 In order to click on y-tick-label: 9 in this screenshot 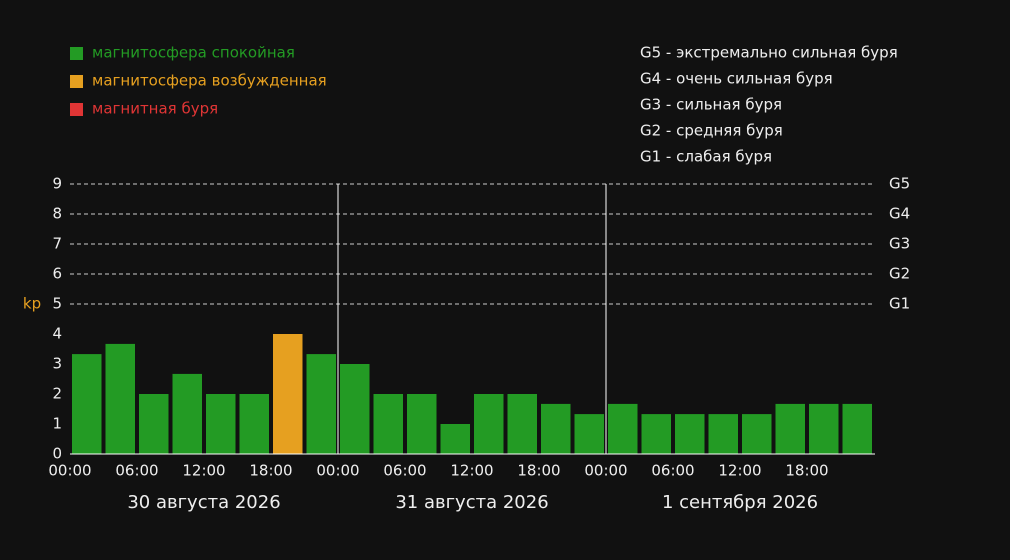, I will do `click(57, 184)`.